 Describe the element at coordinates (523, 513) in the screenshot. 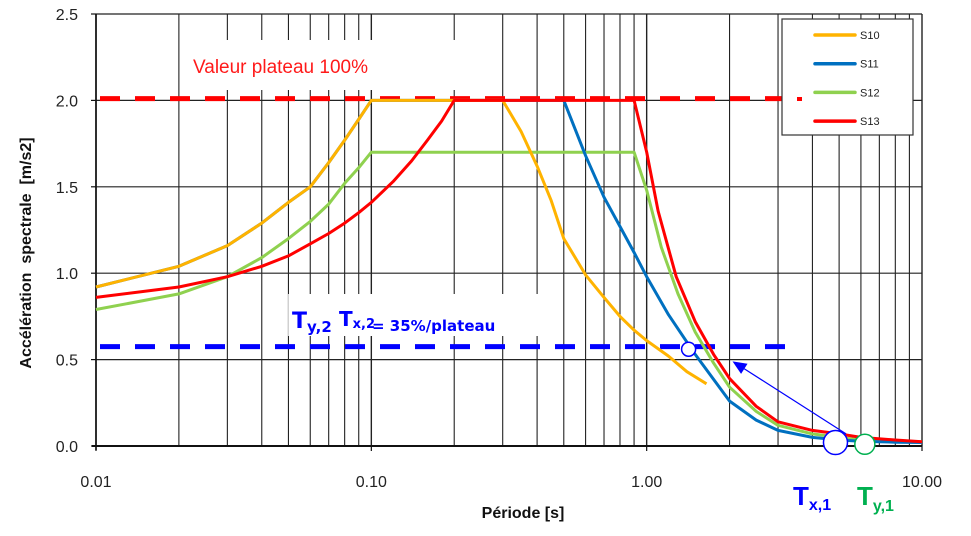

I see `x-axis-title: Période [s]` at that location.